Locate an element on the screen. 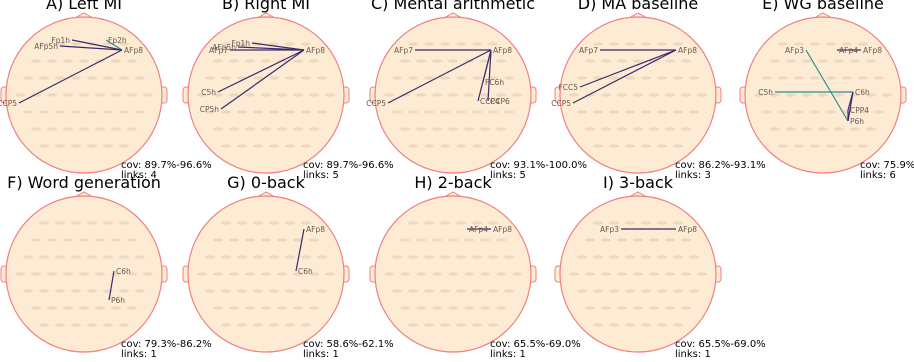  links-count-text: links: 3 is located at coordinates (693, 175).